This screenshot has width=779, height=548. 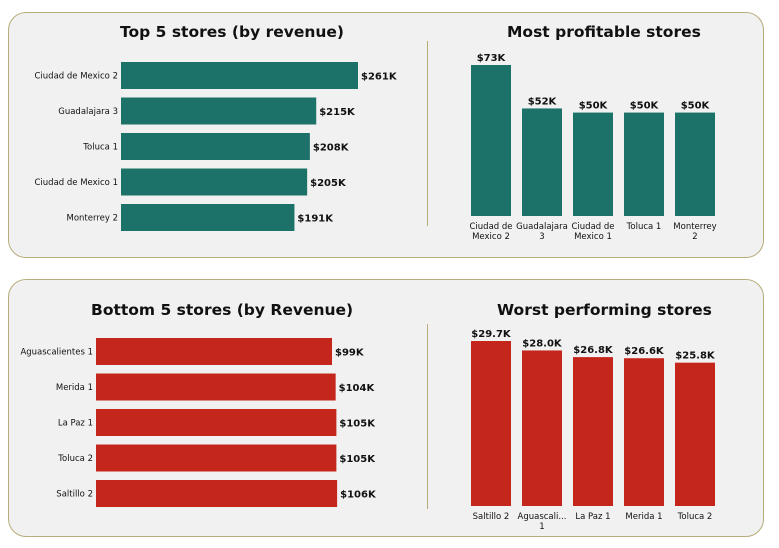 What do you see at coordinates (694, 232) in the screenshot?
I see `profitable-category-label: Monterrey 2` at bounding box center [694, 232].